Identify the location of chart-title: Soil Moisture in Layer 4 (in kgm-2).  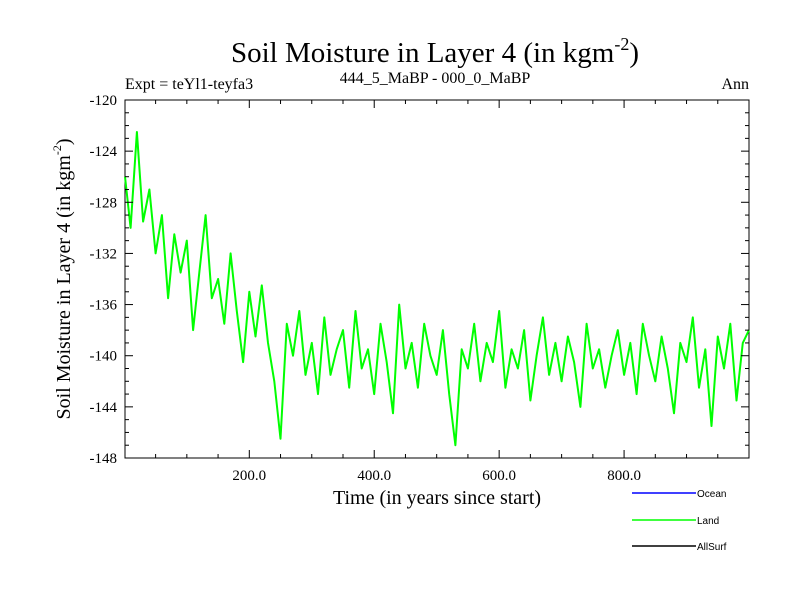
(435, 51).